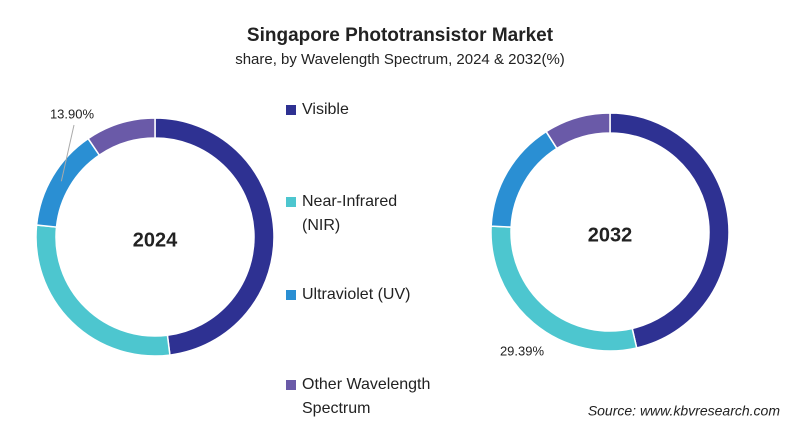 Image resolution: width=800 pixels, height=447 pixels. Describe the element at coordinates (325, 109) in the screenshot. I see `legend-label: Visible` at that location.